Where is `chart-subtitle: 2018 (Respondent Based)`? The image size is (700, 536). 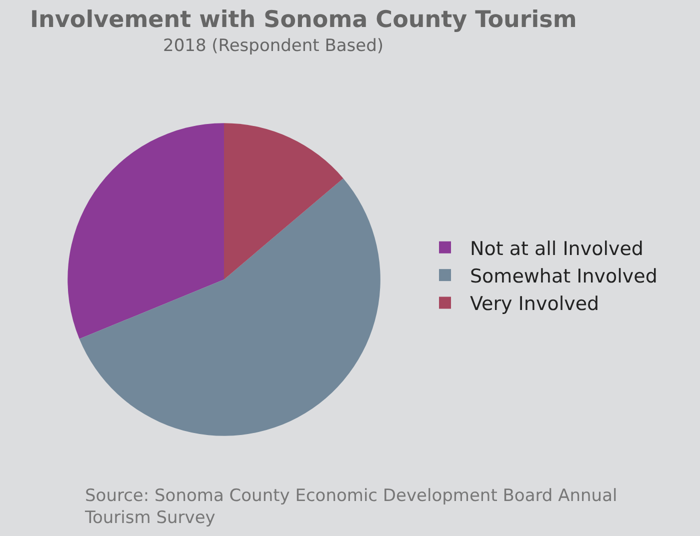 chart-subtitle: 2018 (Respondent Based) is located at coordinates (273, 46).